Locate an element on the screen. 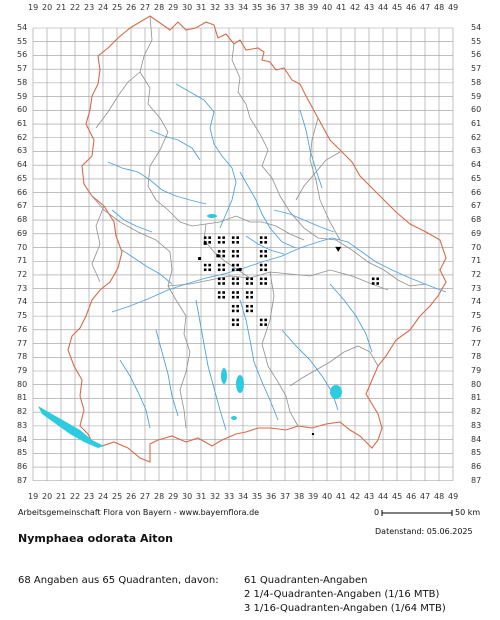 The height and width of the screenshot is (620, 500). summary-line-3: 3 1/16-Quadranten-Angaben (1/64 MTB) is located at coordinates (345, 608).